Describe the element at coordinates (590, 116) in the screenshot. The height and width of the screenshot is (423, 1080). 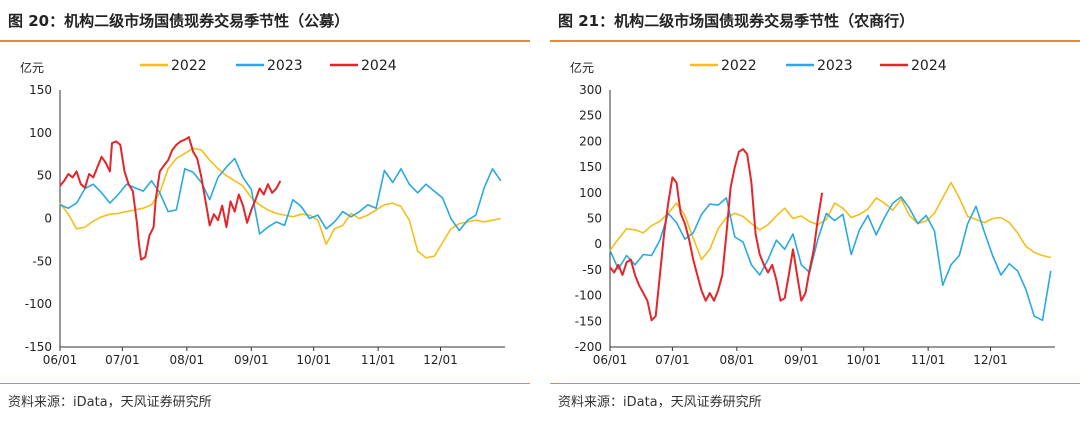
I see `y-tick-label: 250` at that location.